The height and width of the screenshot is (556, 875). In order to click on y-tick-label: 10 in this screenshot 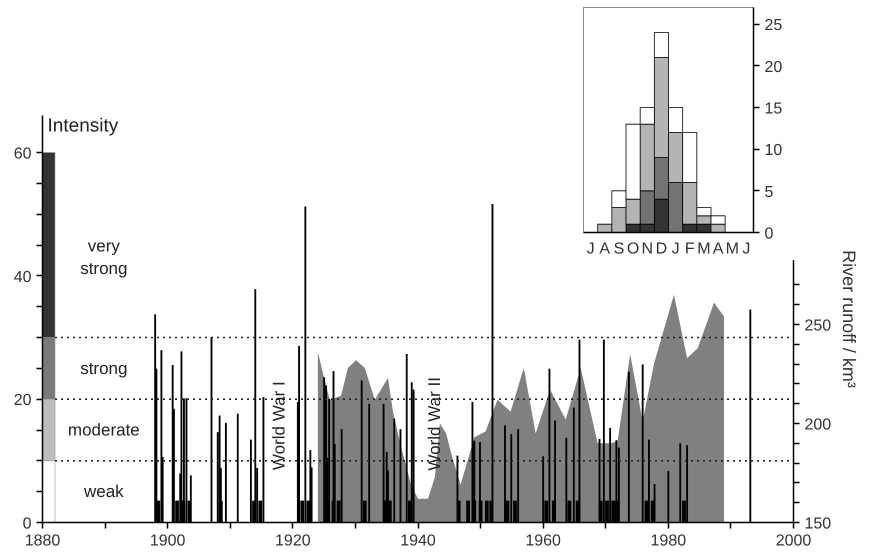, I will do `click(773, 151)`.